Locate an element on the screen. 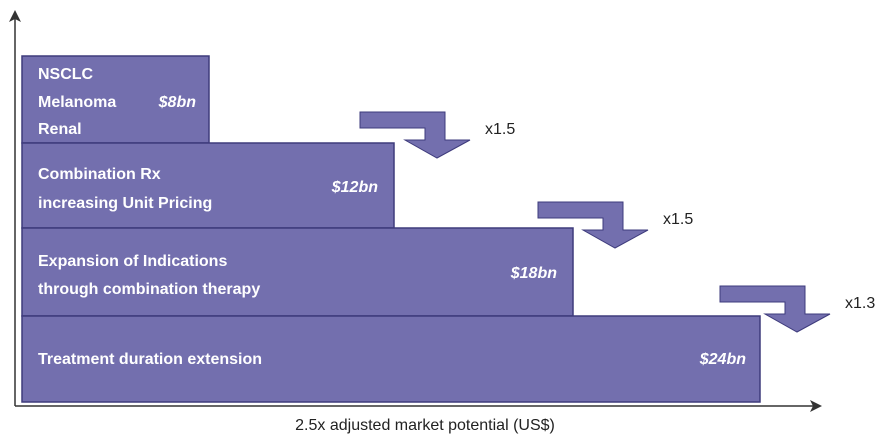 The width and height of the screenshot is (896, 440). x-axis-label: 2.5x adjusted market potential (US$) is located at coordinates (425, 425).